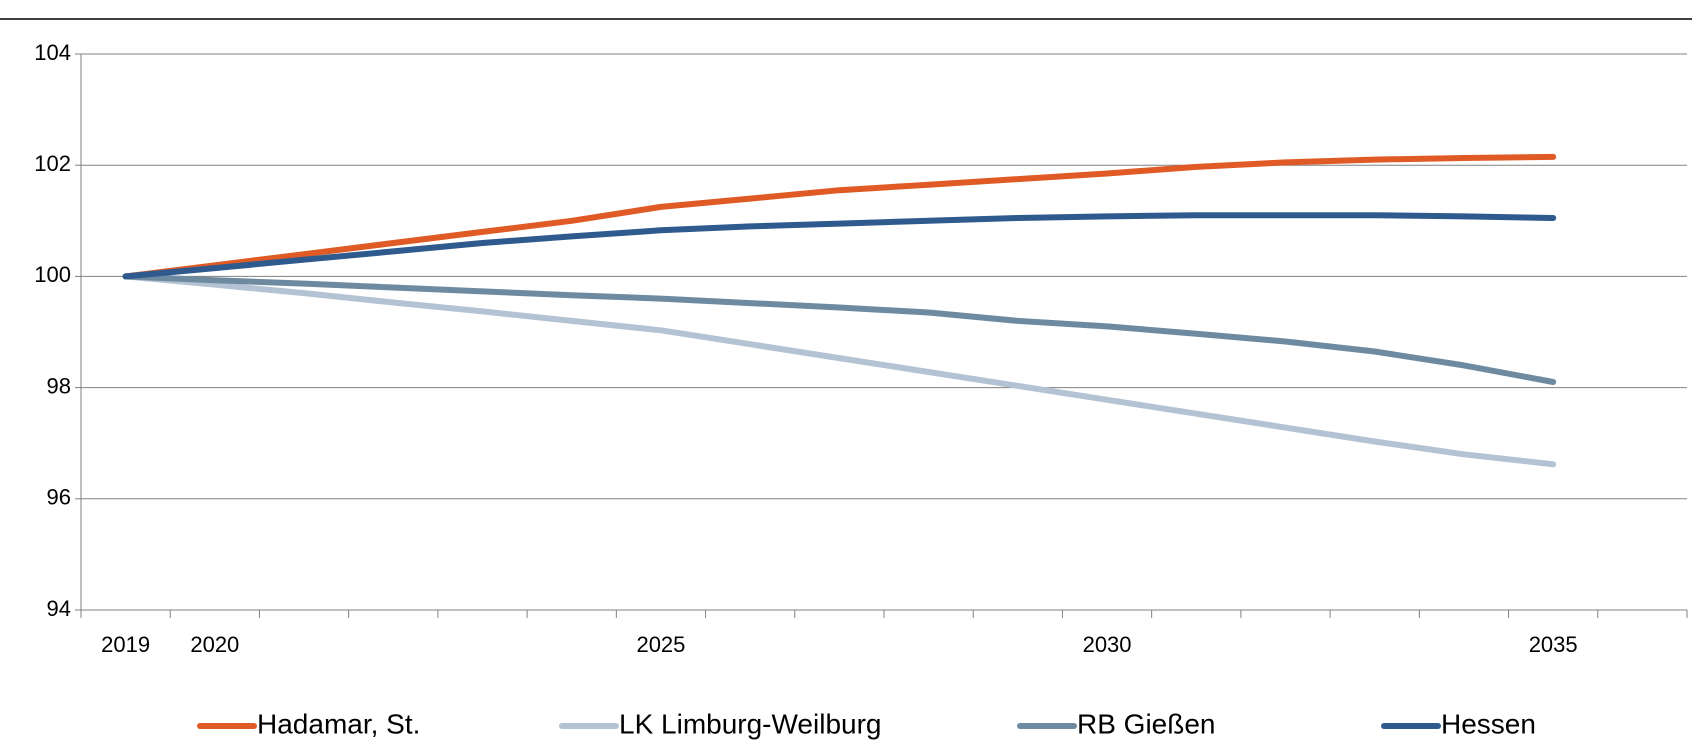 Image resolution: width=1692 pixels, height=746 pixels. What do you see at coordinates (1553, 644) in the screenshot?
I see `x-tick-label: 2035` at bounding box center [1553, 644].